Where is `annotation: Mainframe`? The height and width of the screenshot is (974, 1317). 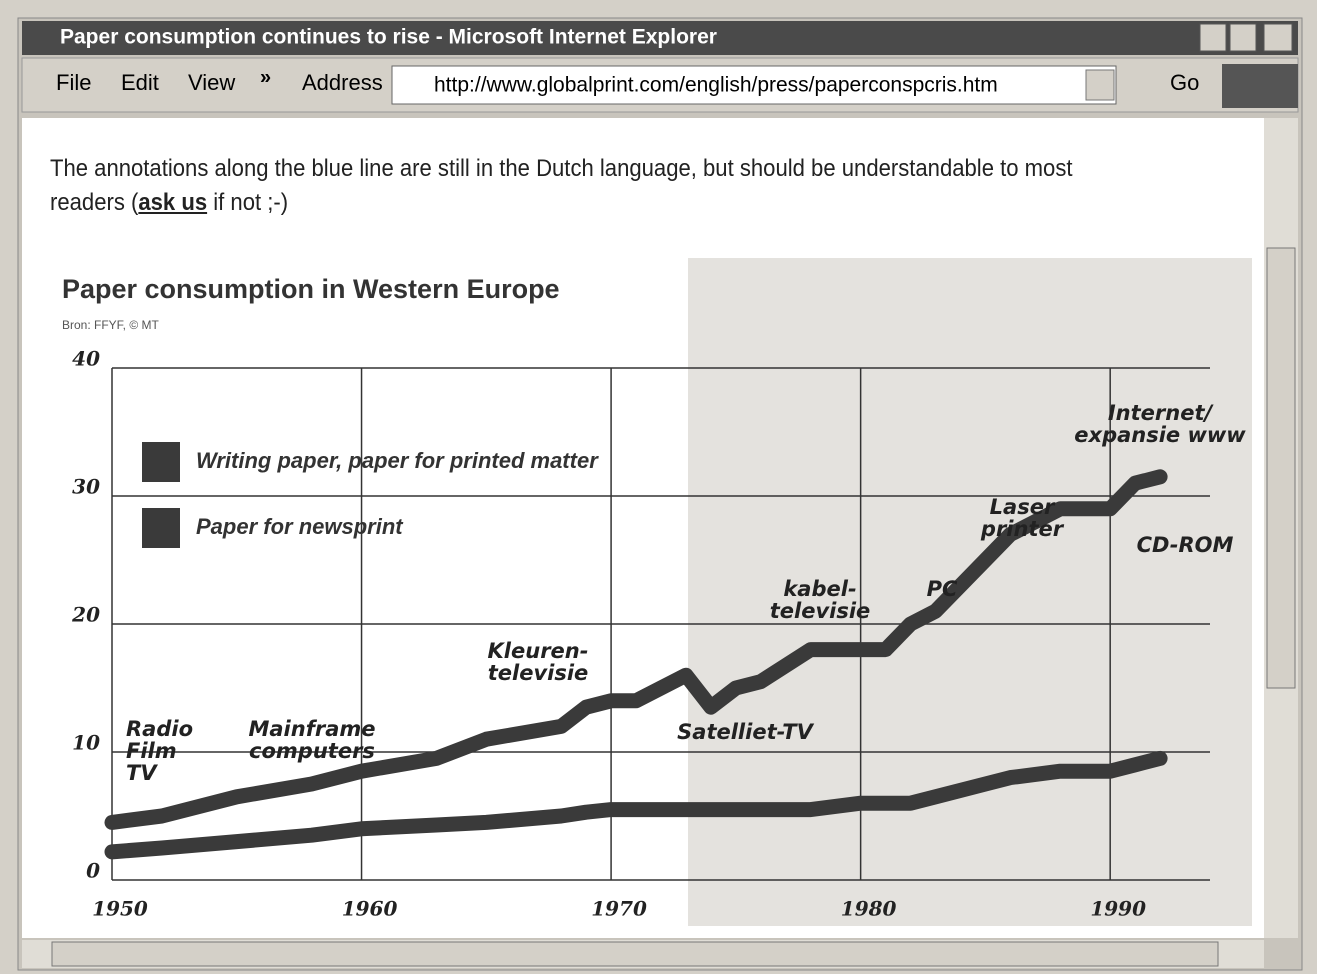
annotation: Mainframe is located at coordinates (311, 729).